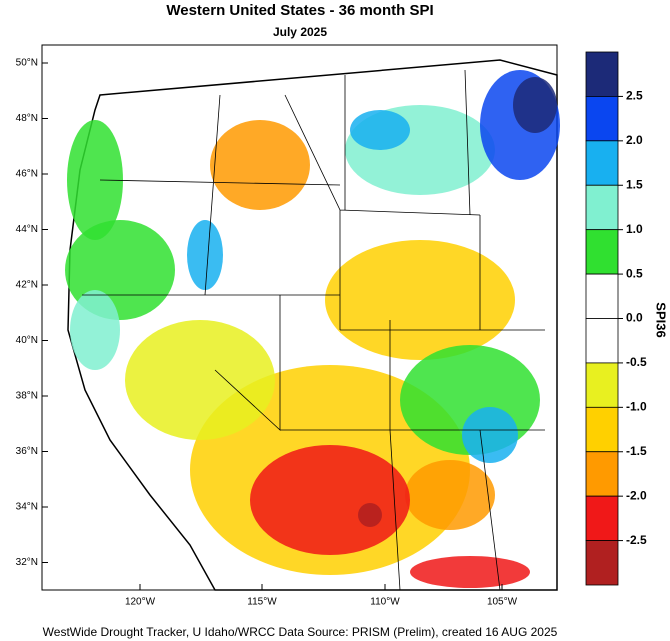 Image resolution: width=670 pixels, height=641 pixels. Describe the element at coordinates (27, 285) in the screenshot. I see `lat-label: 42°N` at that location.